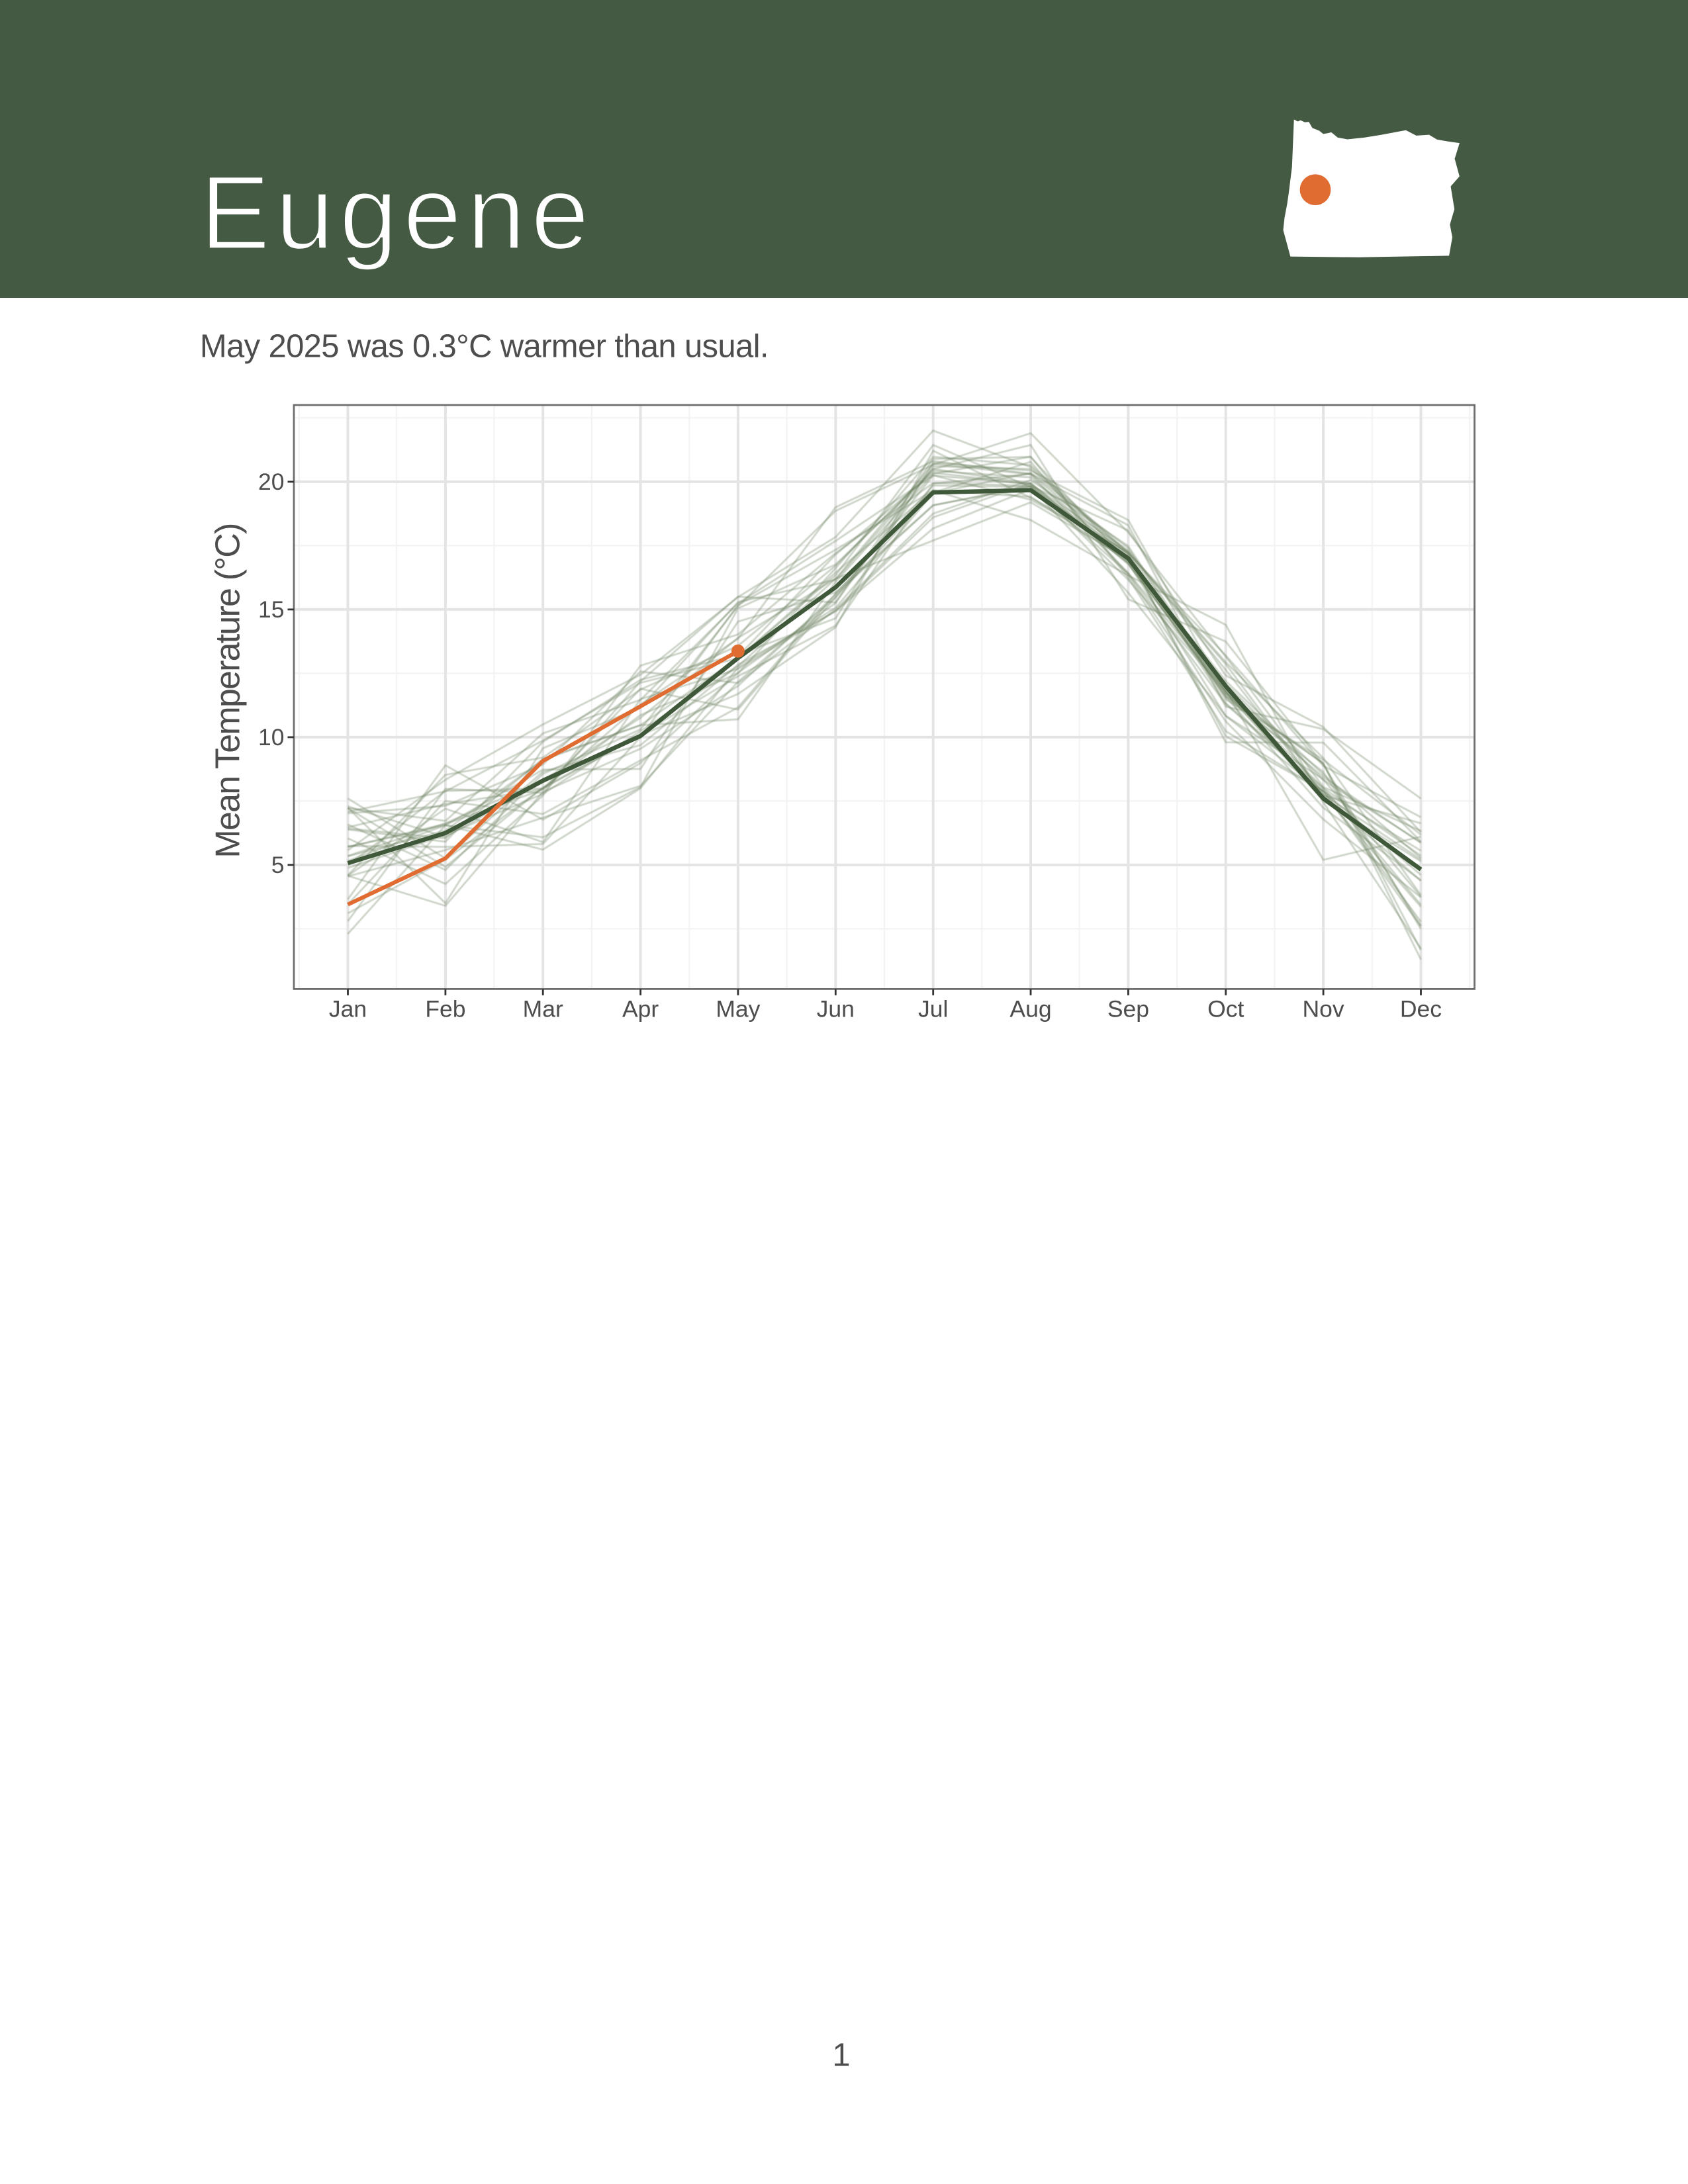 This screenshot has height=2184, width=1688. I want to click on svg-text: Eugene, so click(397, 213).